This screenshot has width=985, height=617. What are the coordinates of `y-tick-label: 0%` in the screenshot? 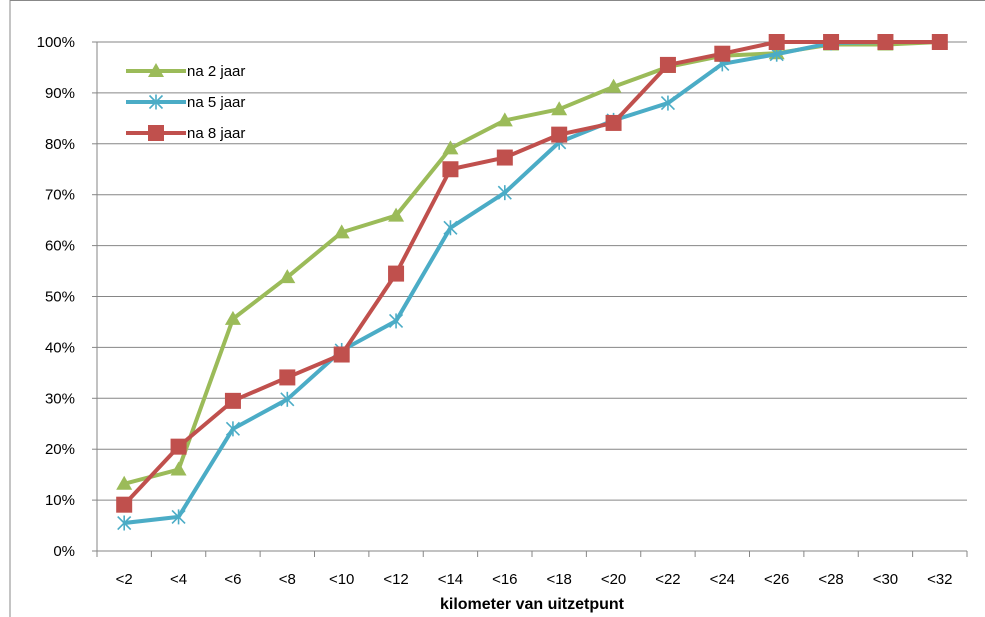 It's located at (64, 551).